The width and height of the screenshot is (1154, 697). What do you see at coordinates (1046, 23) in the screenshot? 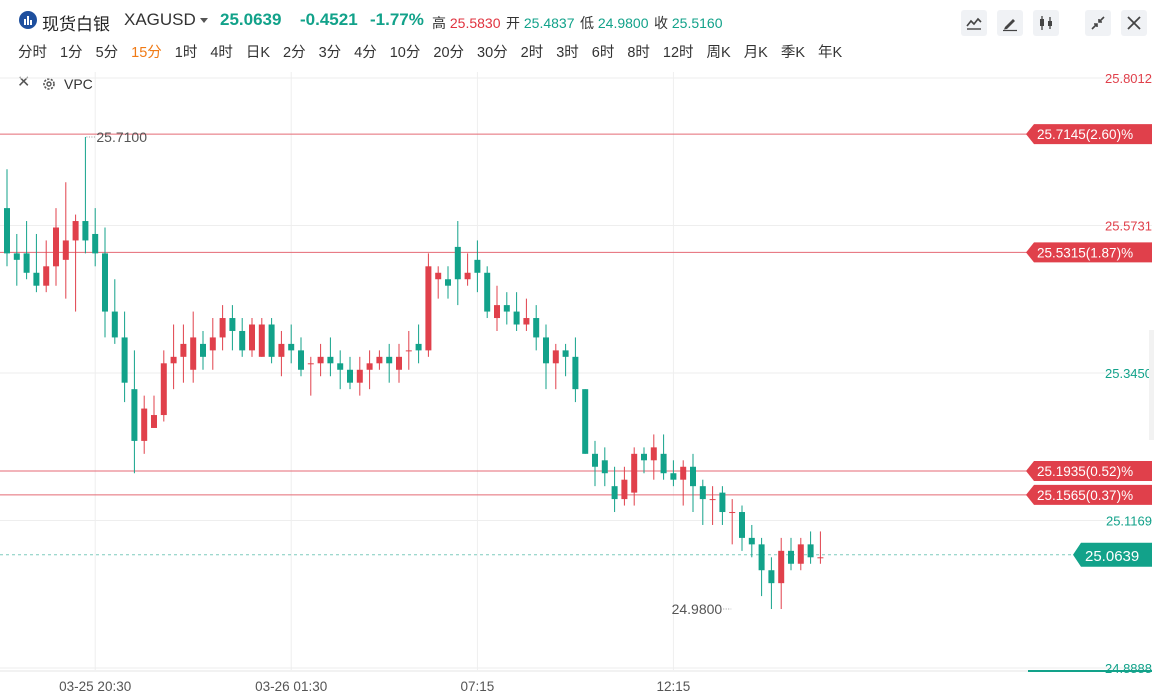
I see `candlestick-icon` at bounding box center [1046, 23].